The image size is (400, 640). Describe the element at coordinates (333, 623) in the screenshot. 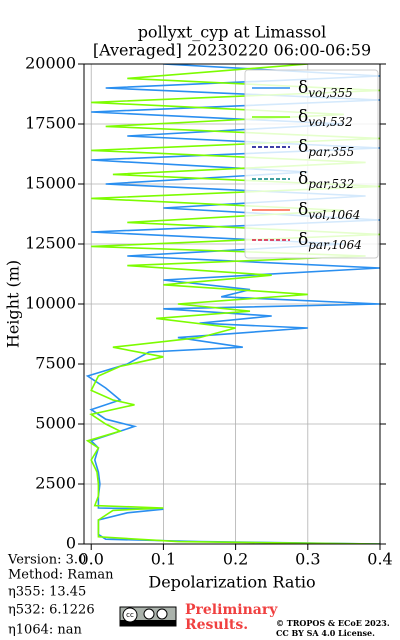

I see `copyright: © TROPOS & ECoE 2023.` at that location.